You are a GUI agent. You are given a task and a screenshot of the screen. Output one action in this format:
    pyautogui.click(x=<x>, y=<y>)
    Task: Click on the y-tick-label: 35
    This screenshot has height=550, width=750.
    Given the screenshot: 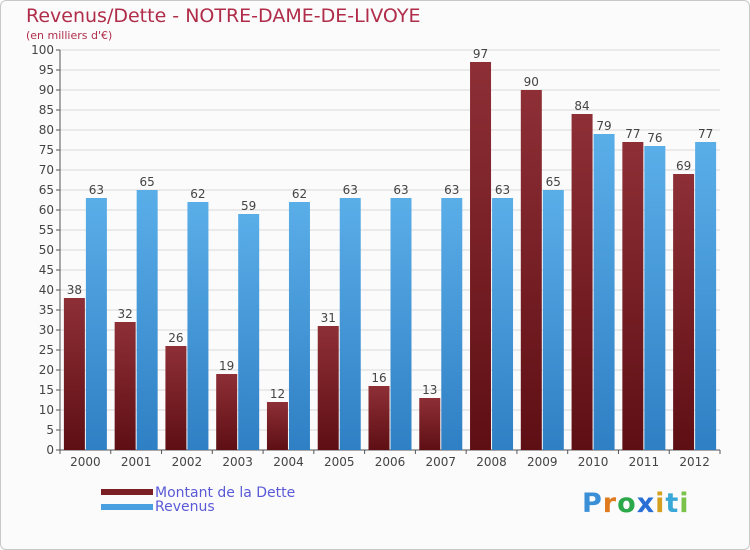 What is the action you would take?
    pyautogui.click(x=46, y=310)
    